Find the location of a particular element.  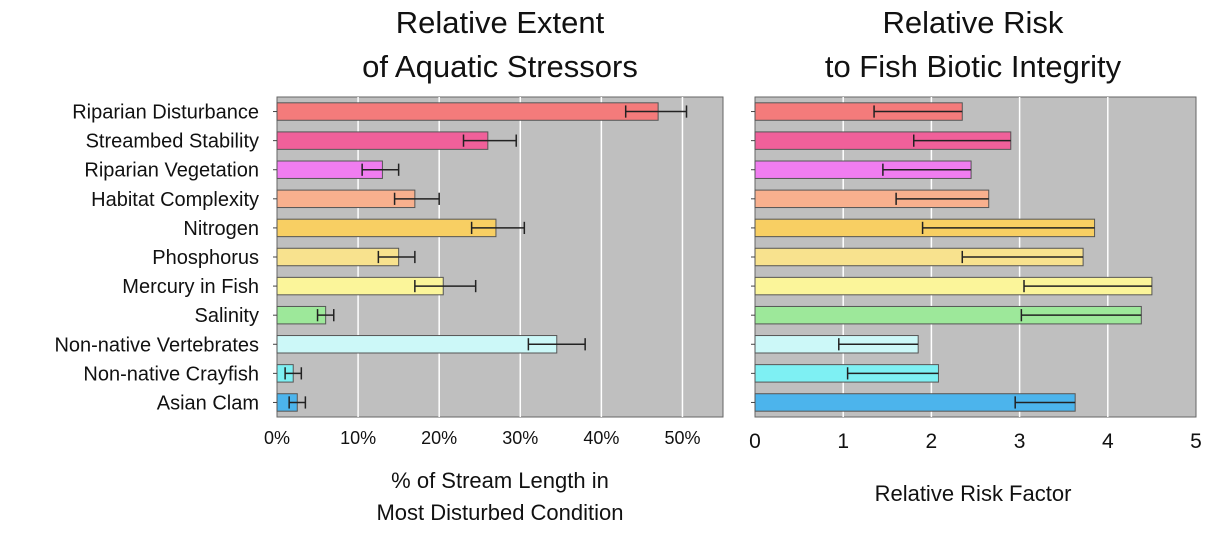

chart2-x-tick-label: 2 is located at coordinates (932, 441).